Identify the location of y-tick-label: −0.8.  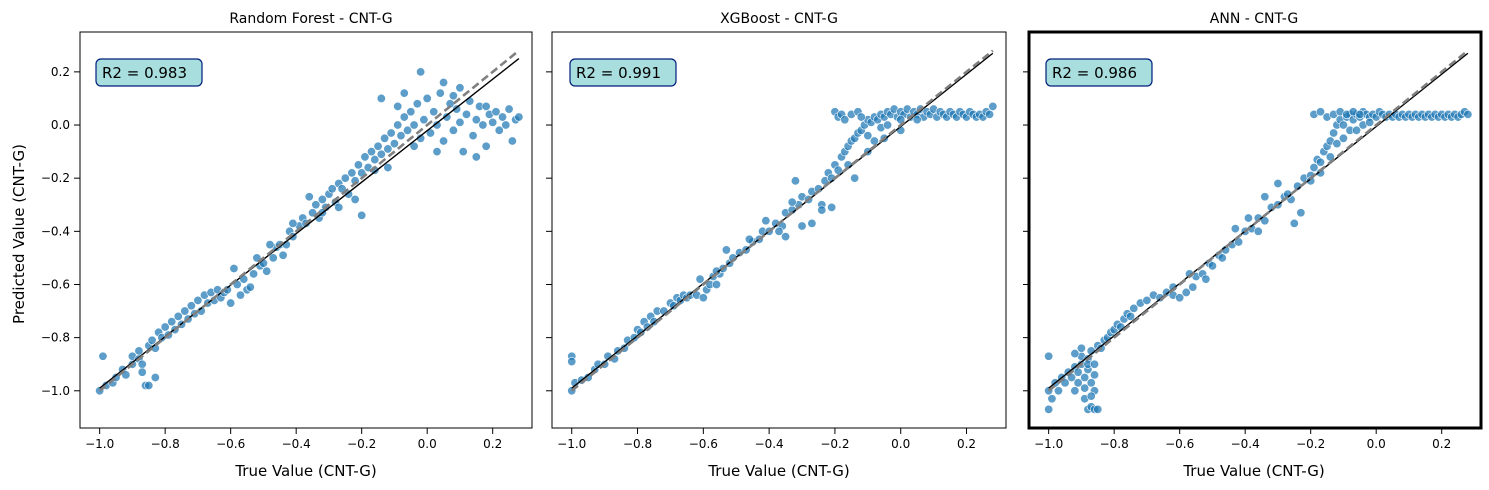
(55, 338).